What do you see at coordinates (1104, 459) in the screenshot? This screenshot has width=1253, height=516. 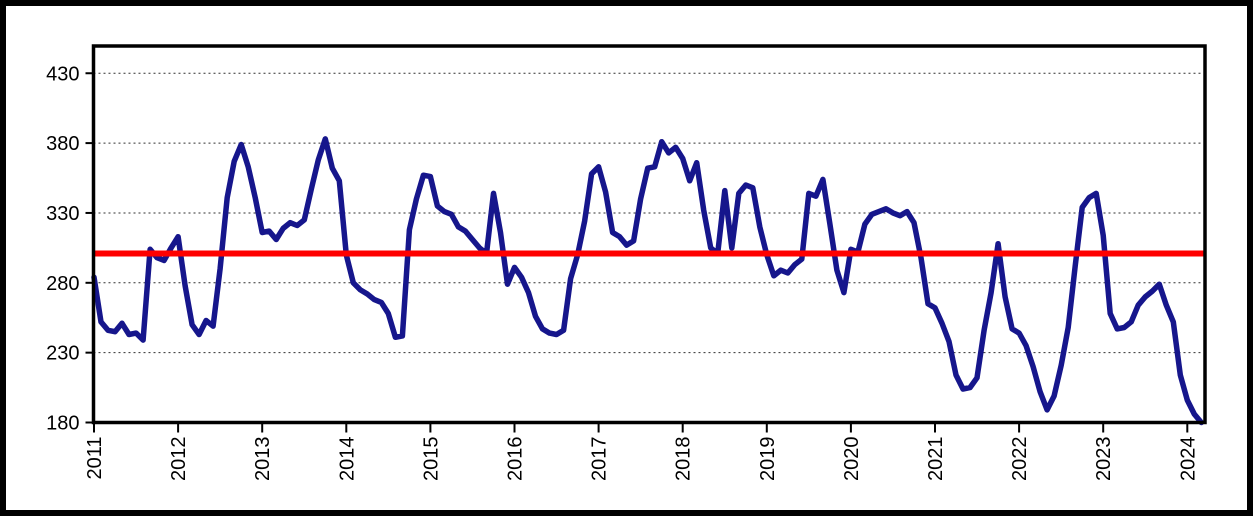 I see `x-tick-label: 2023` at bounding box center [1104, 459].